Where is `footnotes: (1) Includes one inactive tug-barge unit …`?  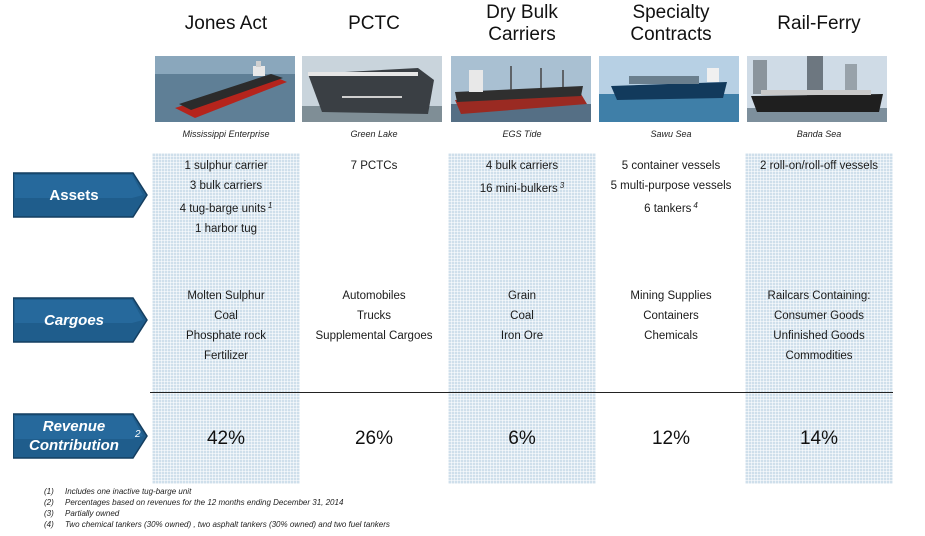
footnotes: (1) Includes one inactive tug-barge unit … is located at coordinates (217, 508).